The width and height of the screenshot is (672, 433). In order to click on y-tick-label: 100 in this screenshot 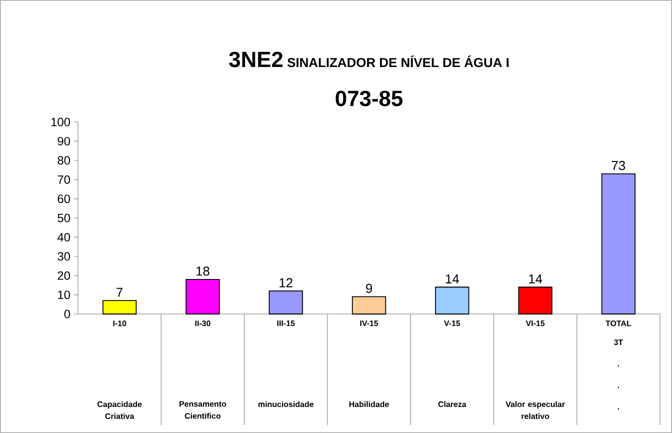, I will do `click(60, 122)`.